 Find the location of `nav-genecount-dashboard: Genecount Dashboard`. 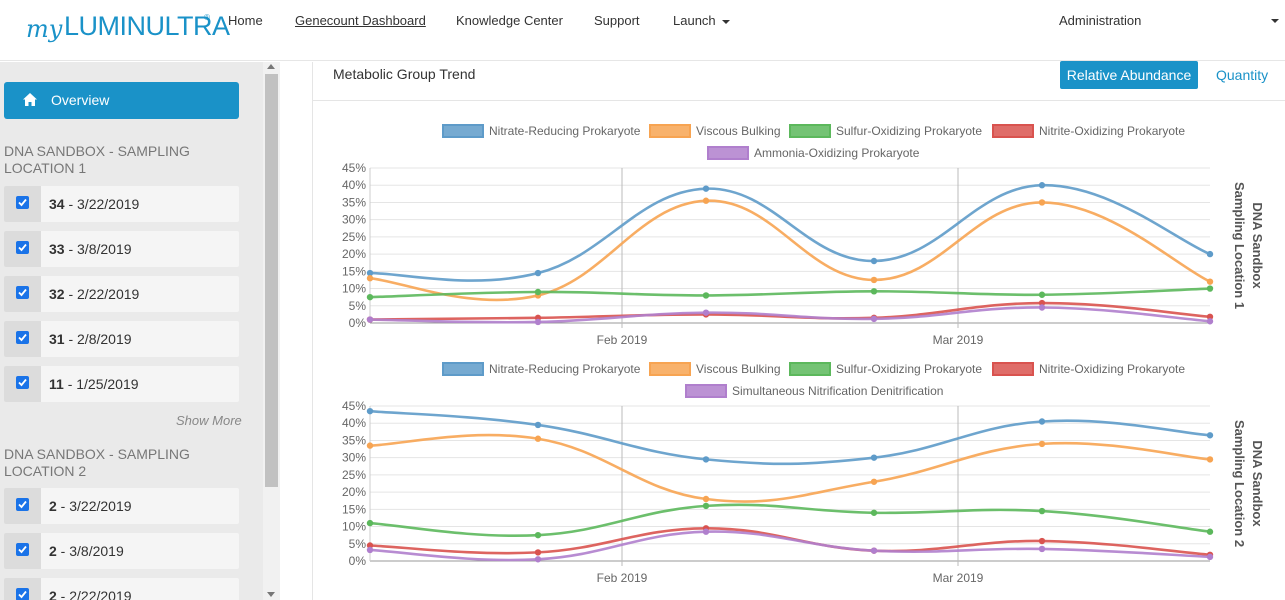

nav-genecount-dashboard: Genecount Dashboard is located at coordinates (360, 20).